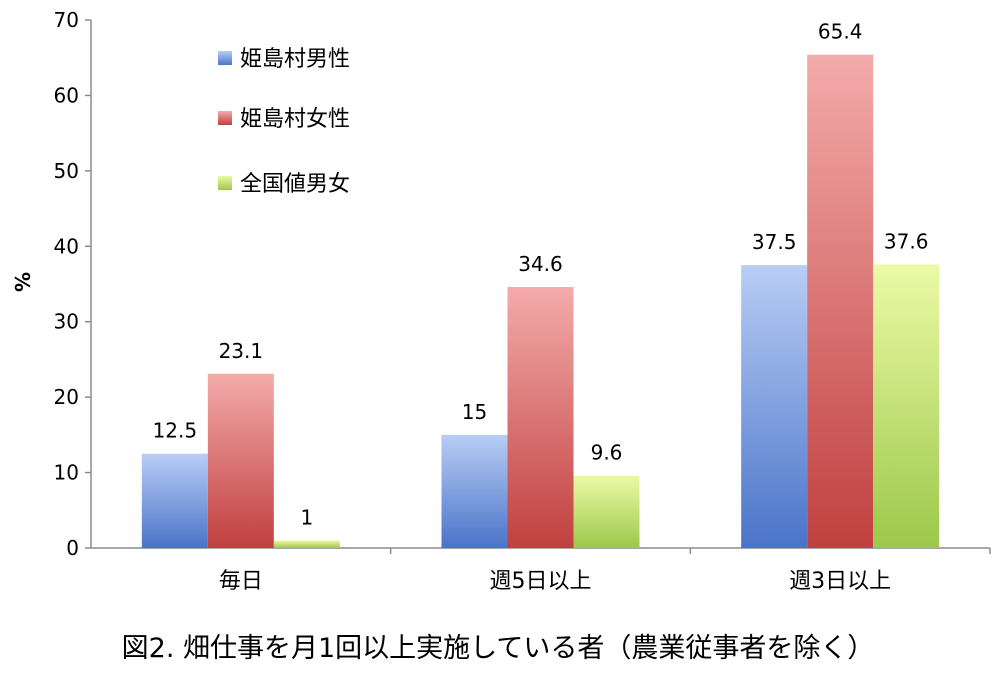  Describe the element at coordinates (540, 264) in the screenshot. I see `data-label: 34.6` at that location.